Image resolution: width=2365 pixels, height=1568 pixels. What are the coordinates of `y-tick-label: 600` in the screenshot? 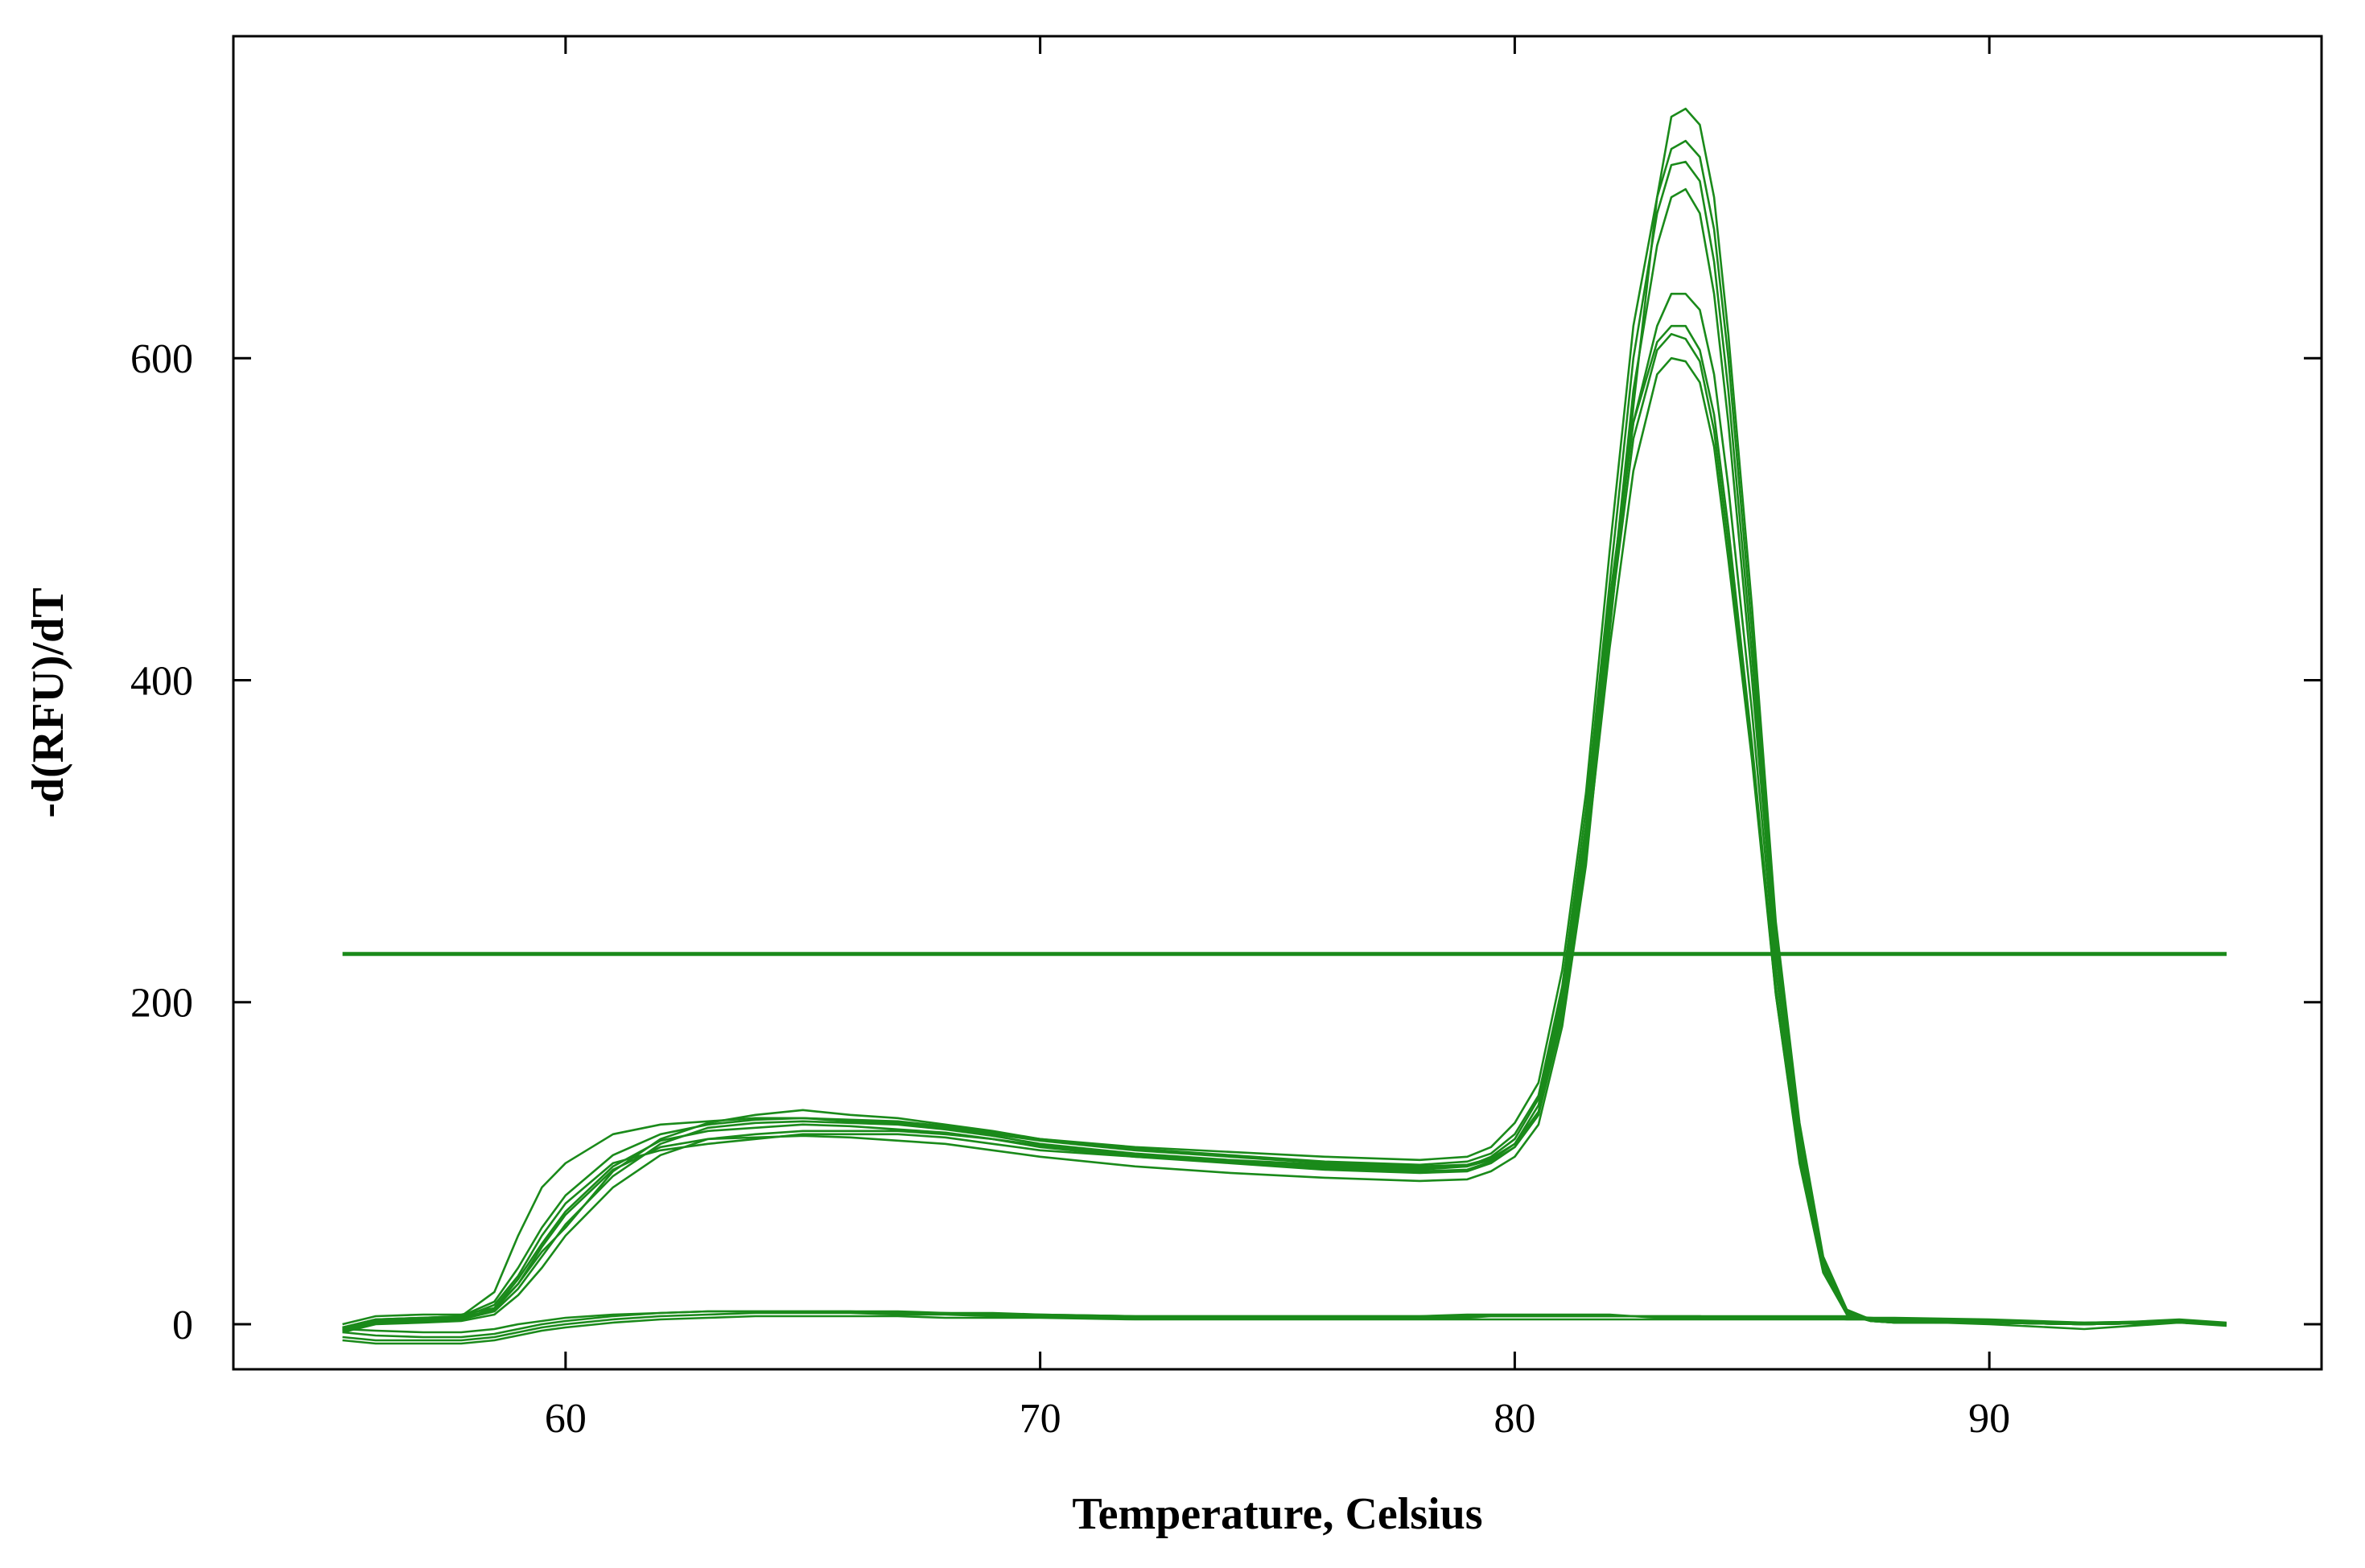 It's located at (161, 359).